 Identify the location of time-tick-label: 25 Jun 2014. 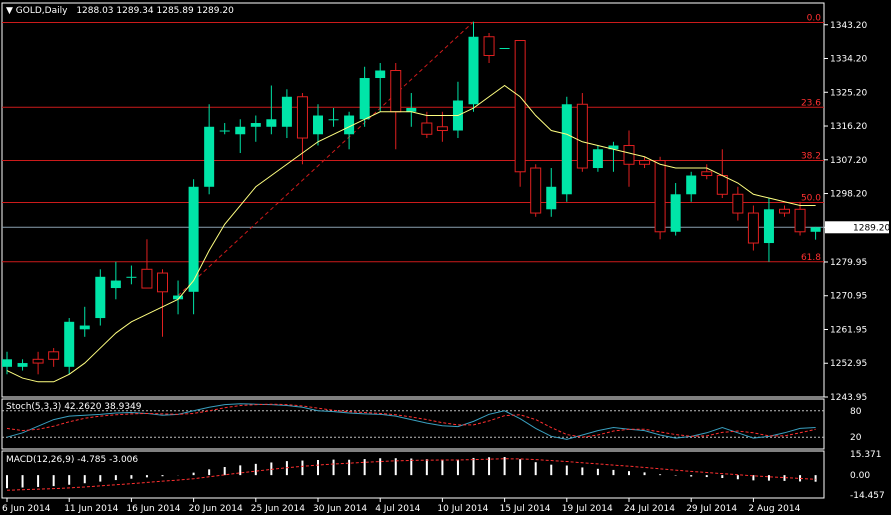
(278, 509).